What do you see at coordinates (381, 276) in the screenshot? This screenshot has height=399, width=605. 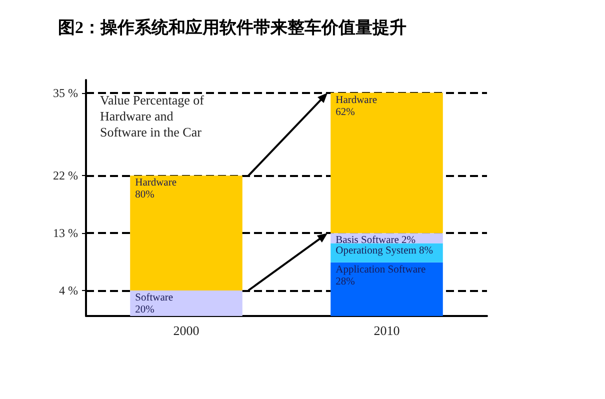 I see `annotation: Application Software 28%` at bounding box center [381, 276].